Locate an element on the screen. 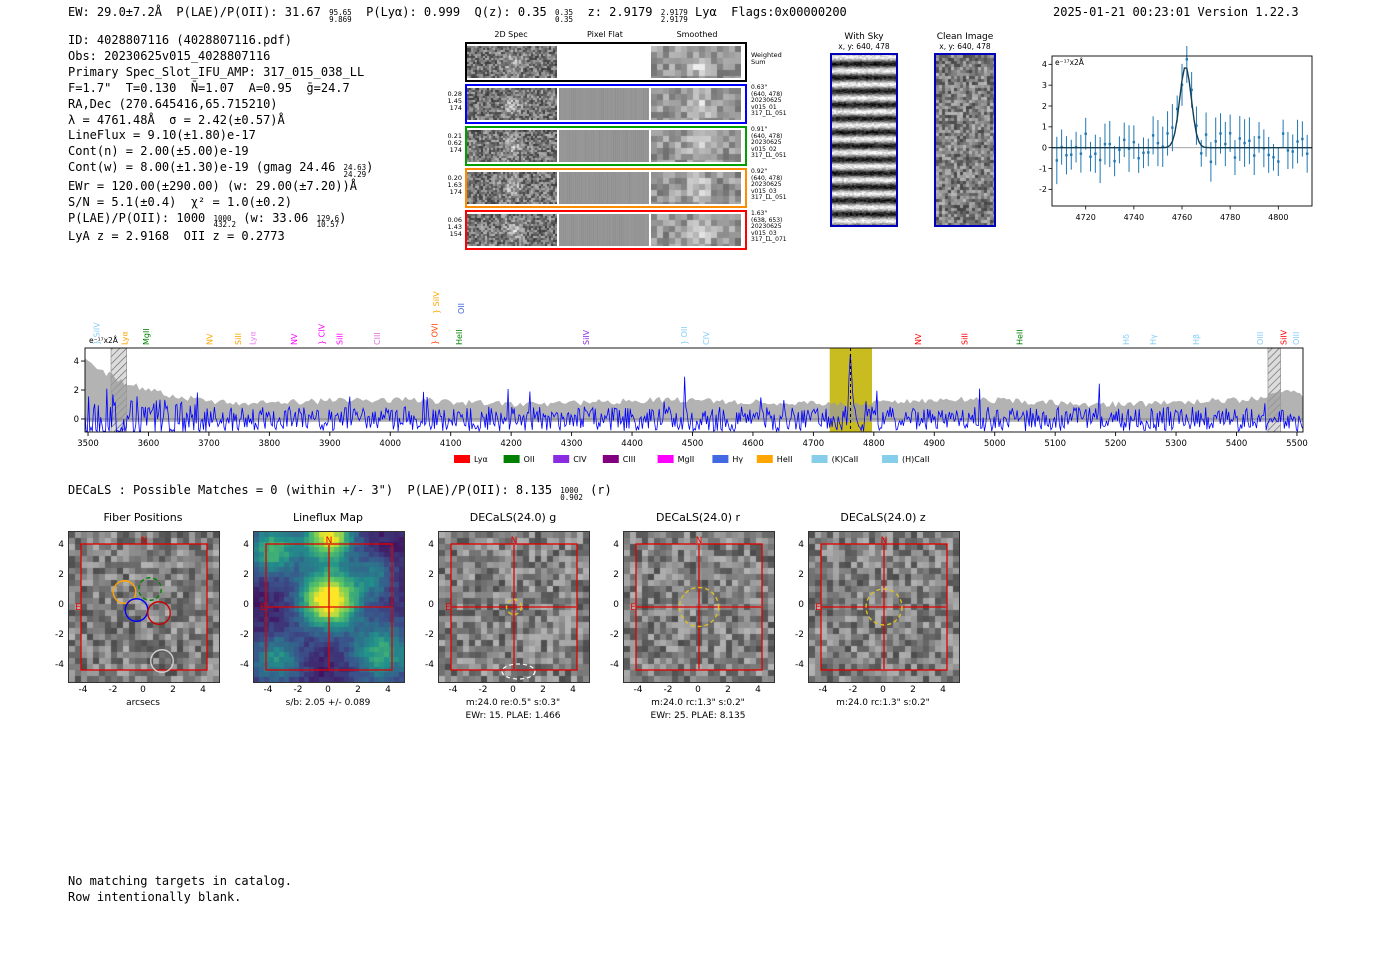  panel-xlabel: m:24.0 rc:1.3" s:0.2" is located at coordinates (698, 703).